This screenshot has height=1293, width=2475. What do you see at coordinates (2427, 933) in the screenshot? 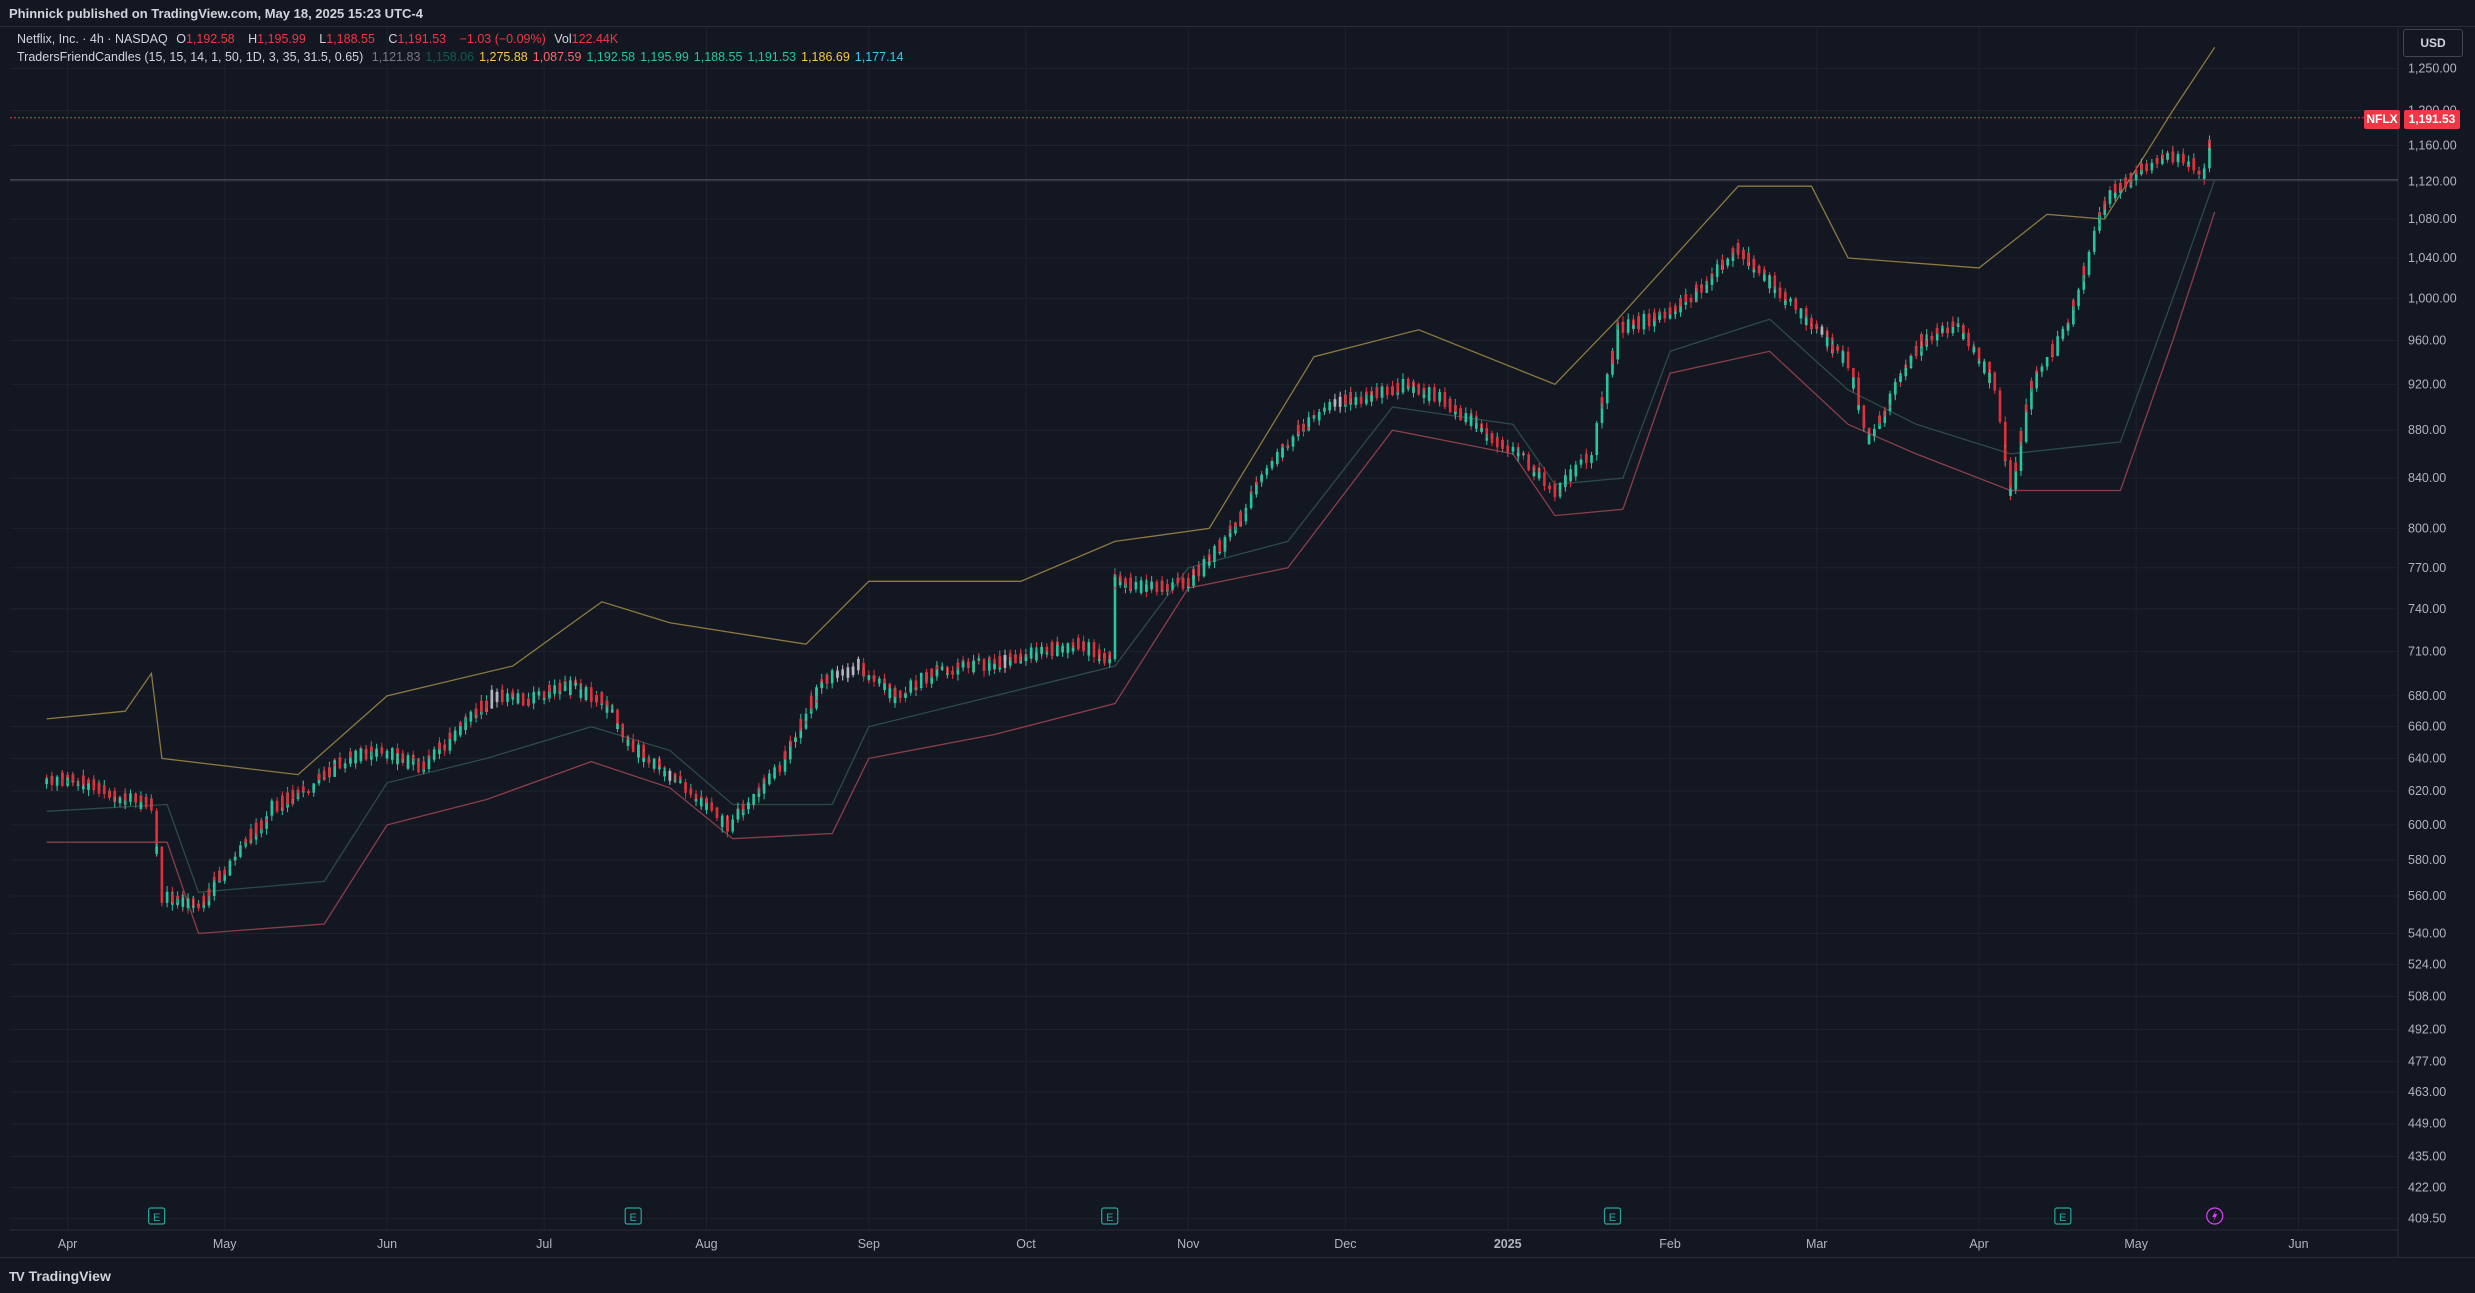
I see `y-tick-label: 540.00` at bounding box center [2427, 933].